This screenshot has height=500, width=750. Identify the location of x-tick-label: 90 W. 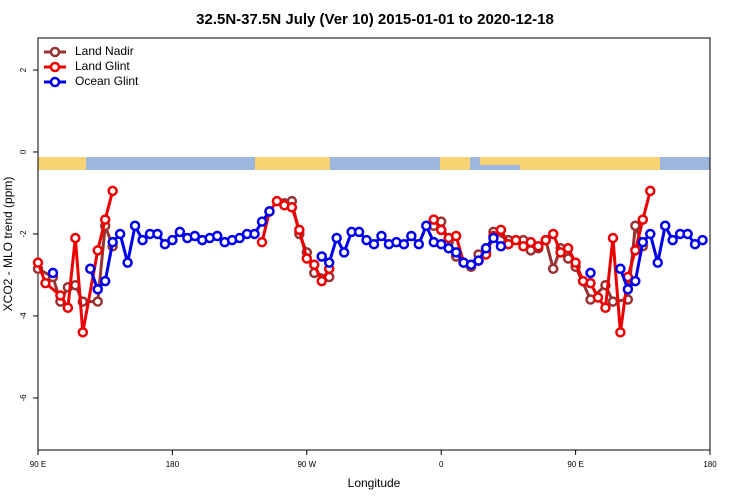
(306, 464).